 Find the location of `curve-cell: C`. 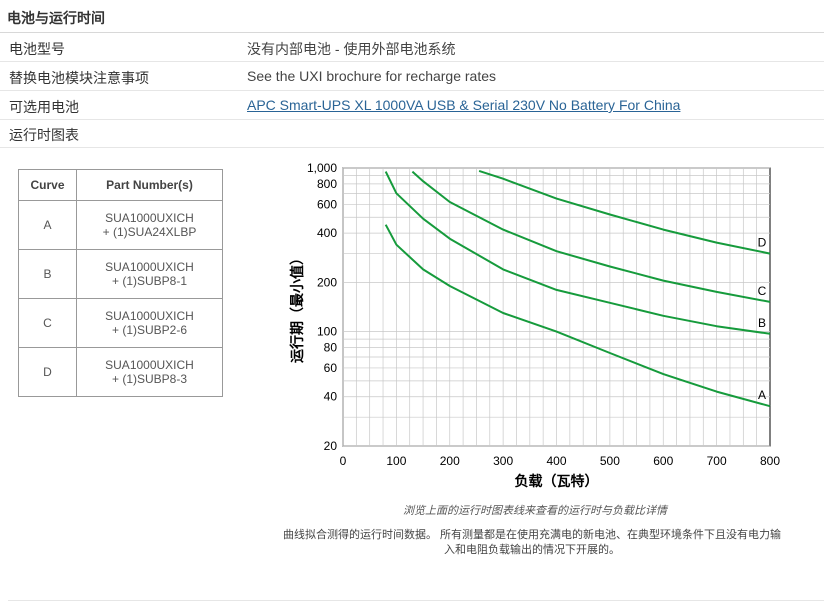

curve-cell: C is located at coordinates (47, 323).